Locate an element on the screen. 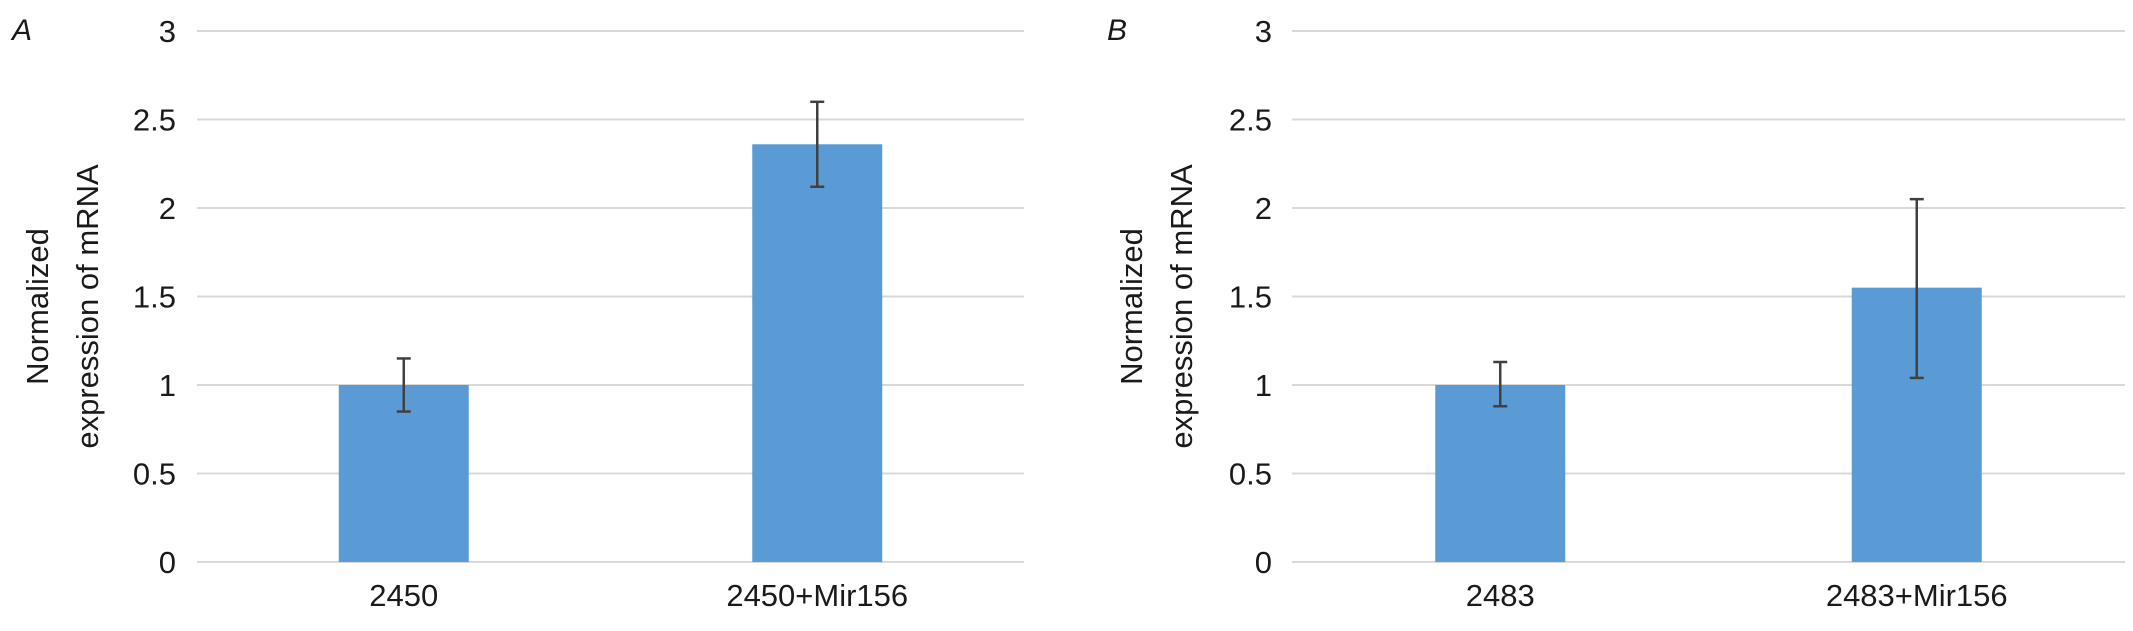  x-category-label: 2483 is located at coordinates (1500, 595).